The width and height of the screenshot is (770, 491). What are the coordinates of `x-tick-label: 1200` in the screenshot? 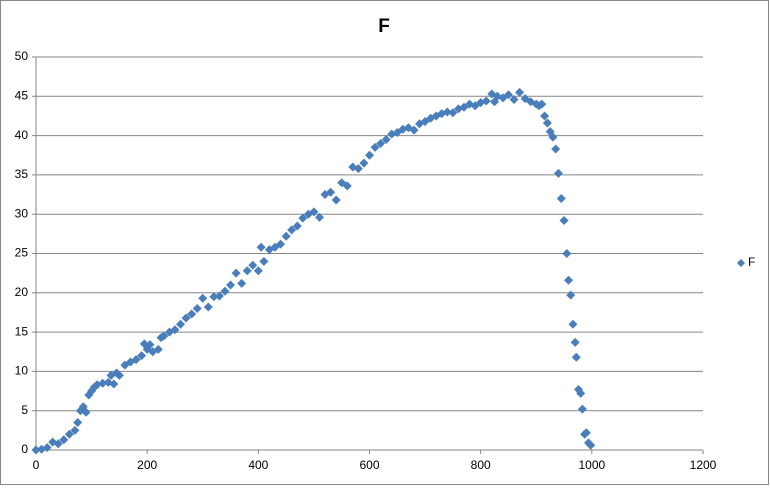 It's located at (703, 465).